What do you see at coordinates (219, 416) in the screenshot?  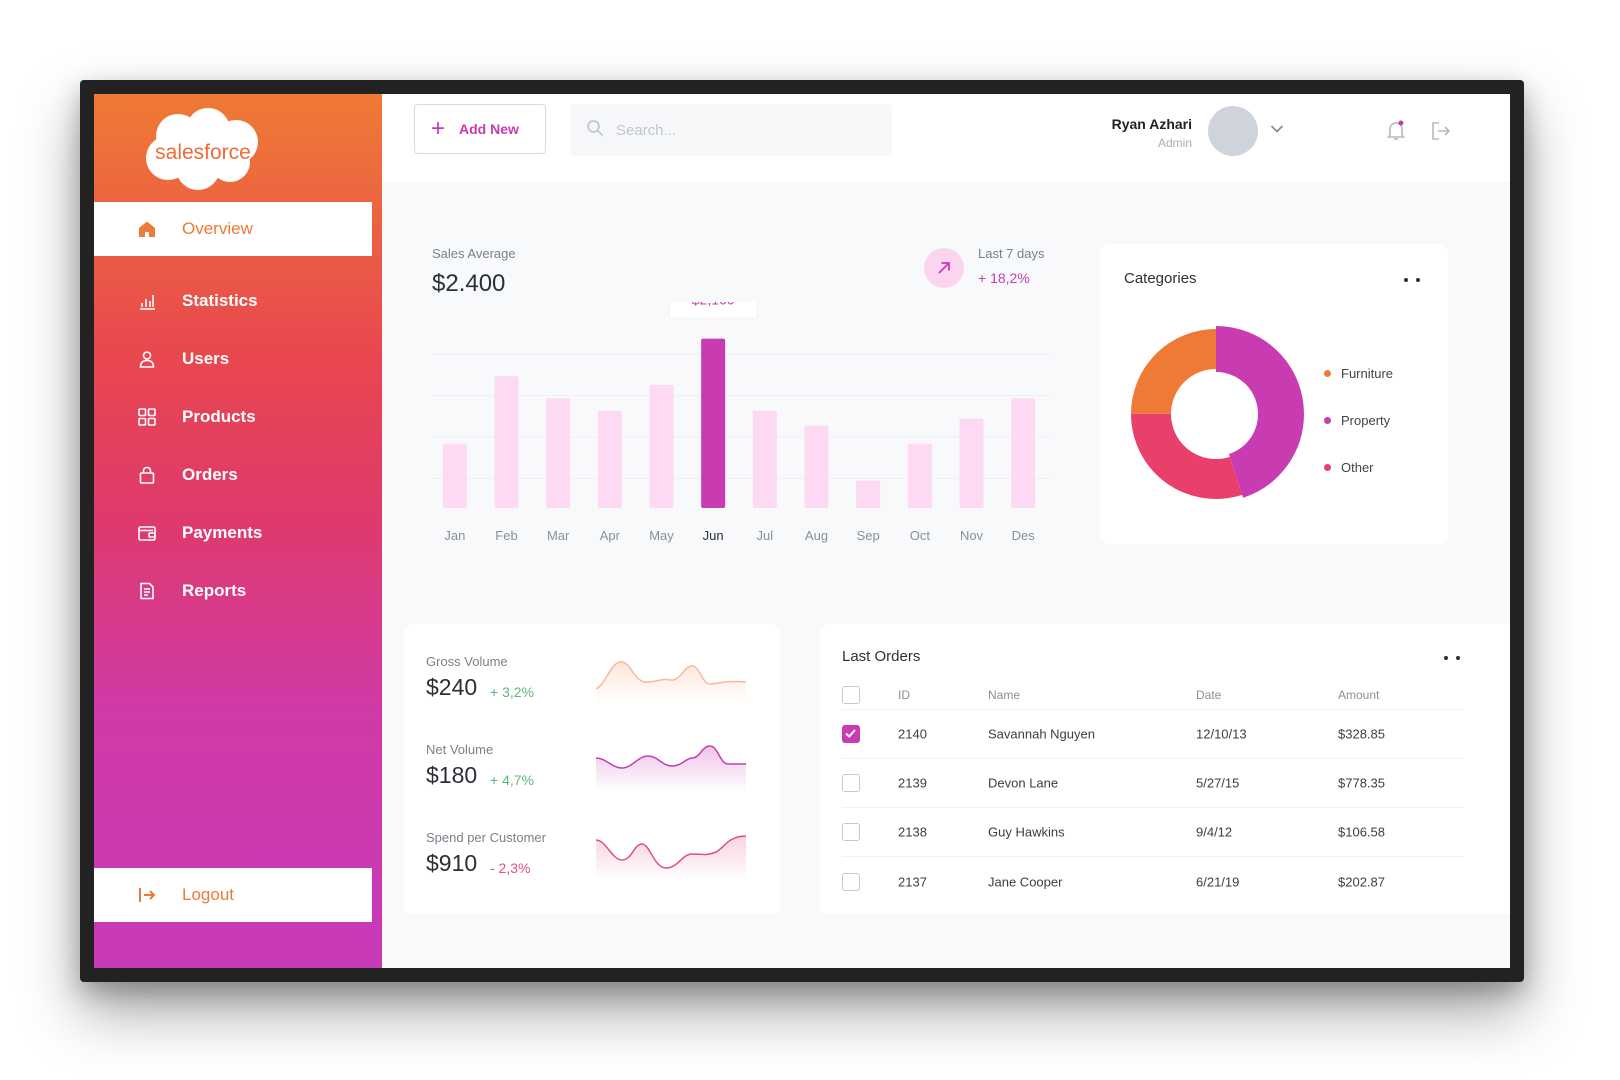 I see `sidebar-item-label: Products` at bounding box center [219, 416].